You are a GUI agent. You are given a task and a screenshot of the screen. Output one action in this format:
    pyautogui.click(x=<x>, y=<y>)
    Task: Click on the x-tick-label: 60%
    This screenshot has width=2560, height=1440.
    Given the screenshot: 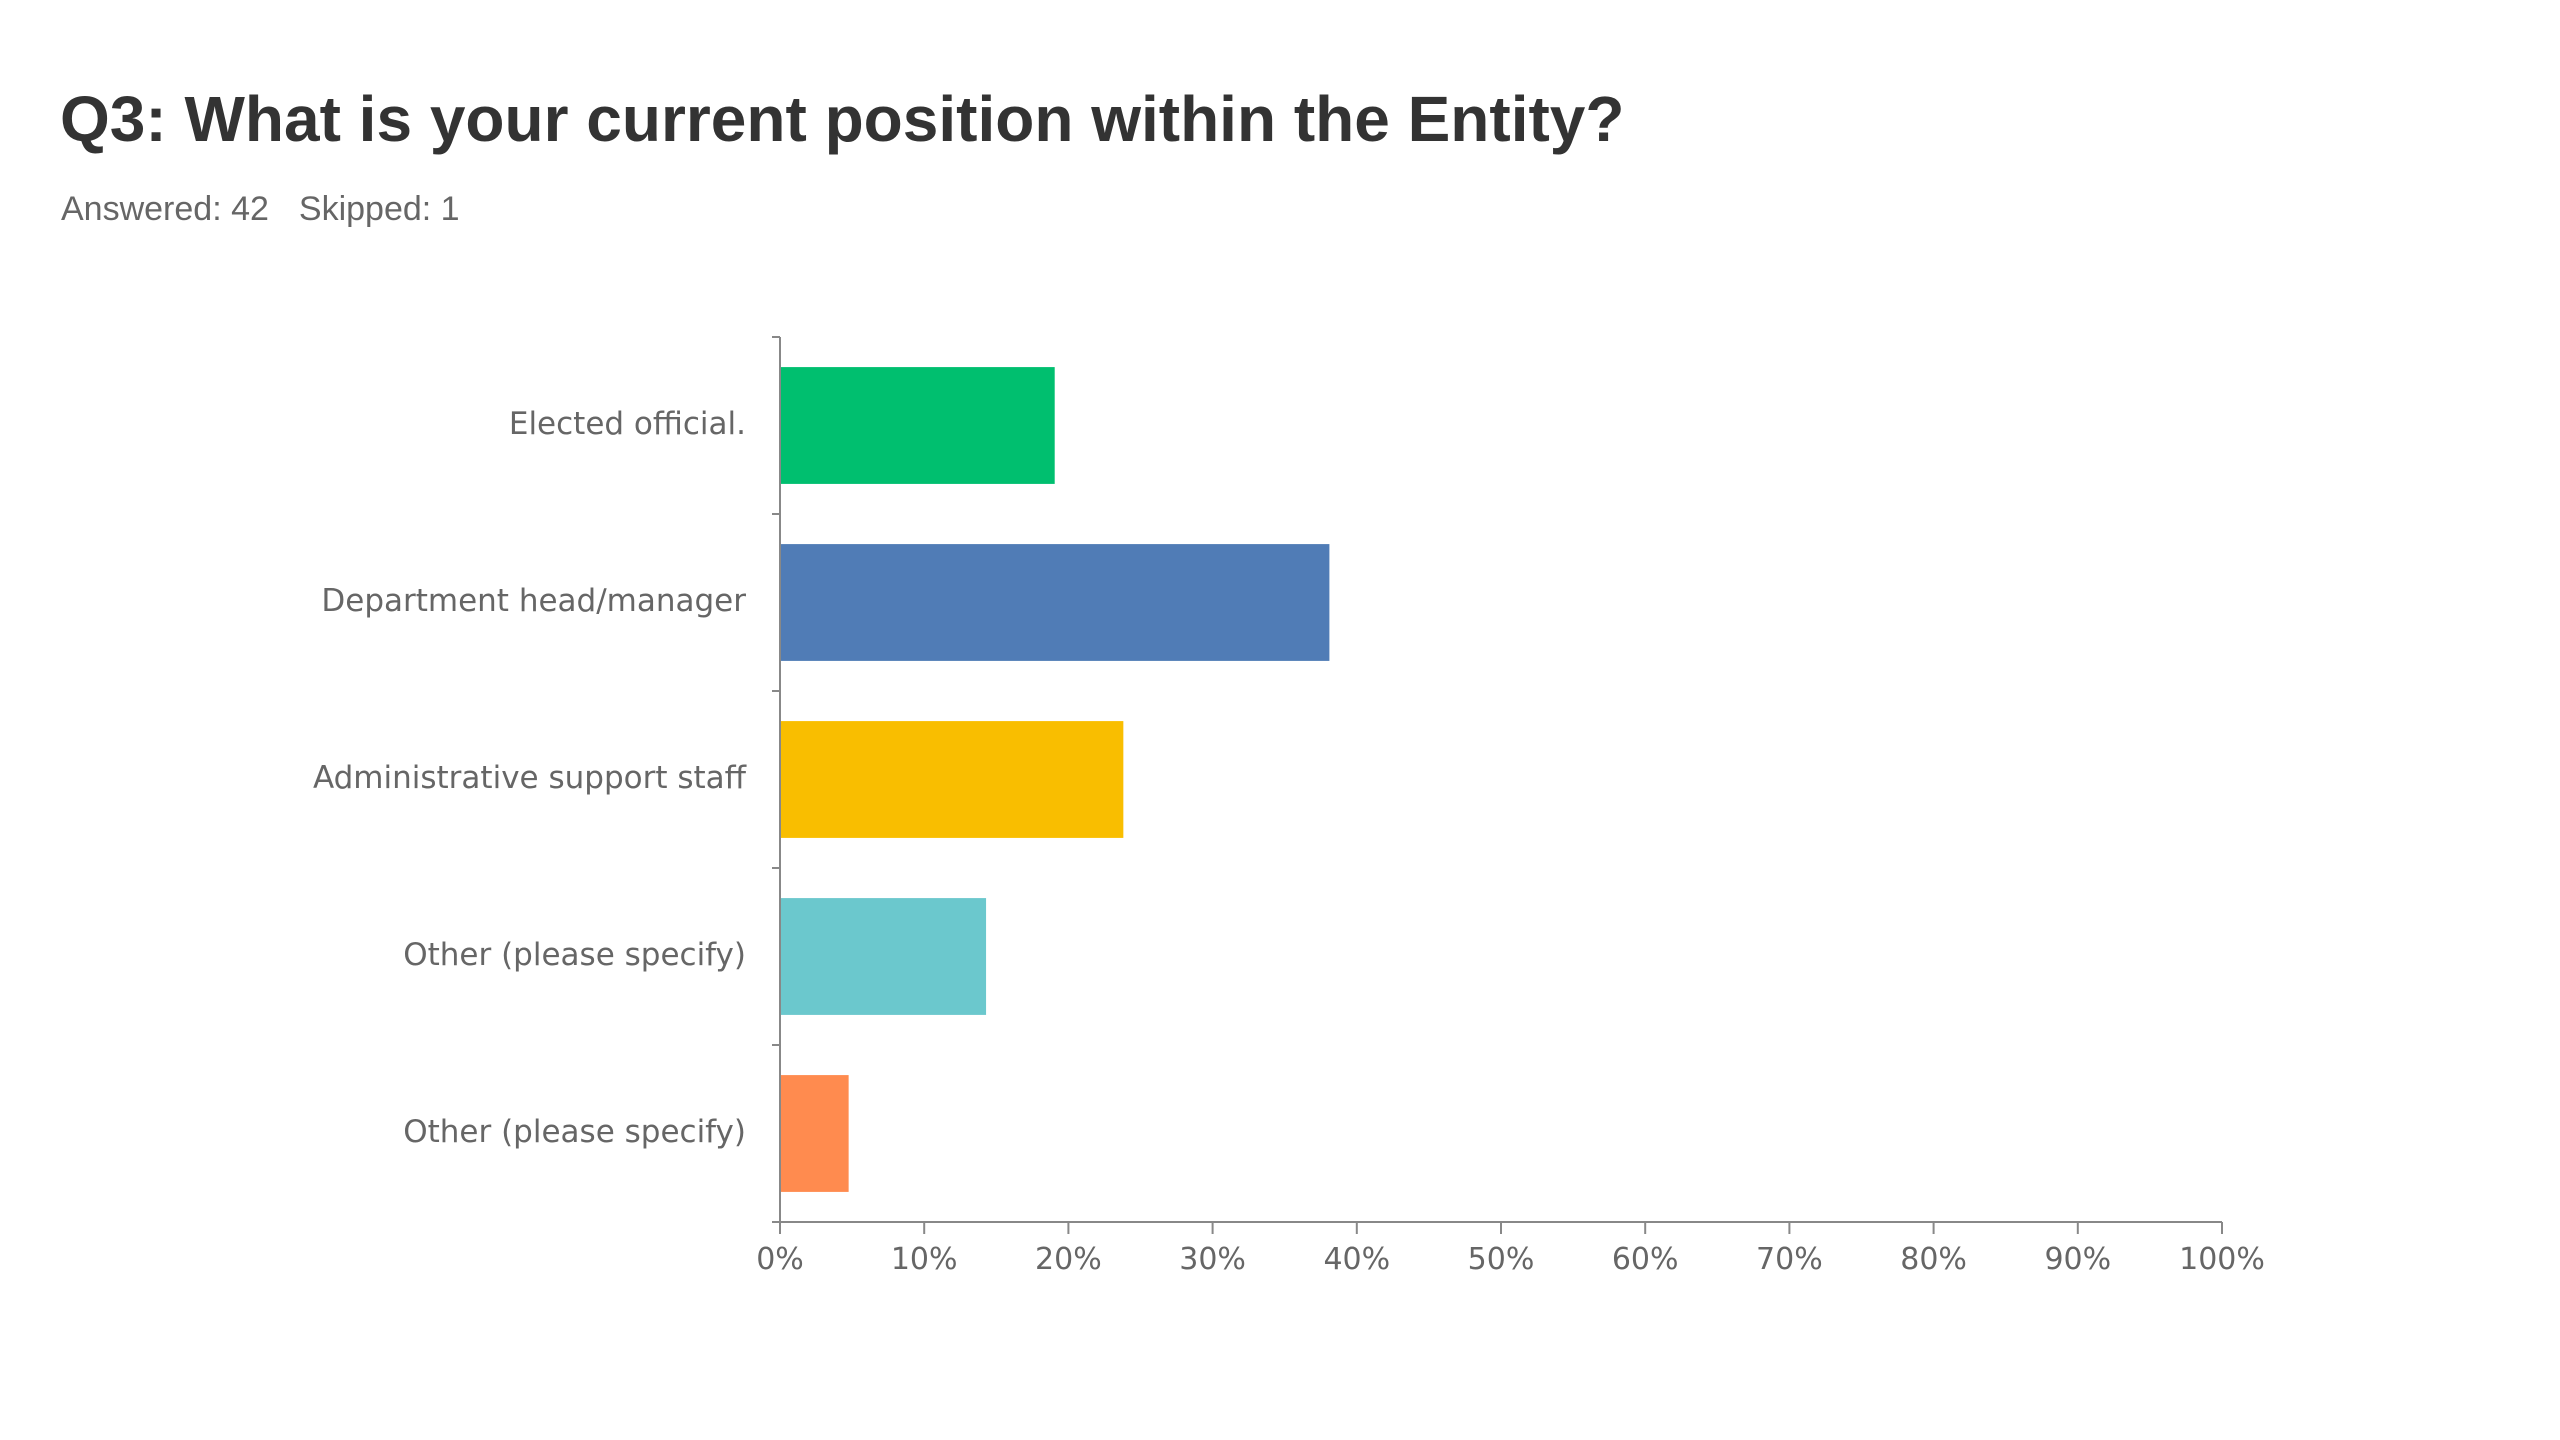 What is the action you would take?
    pyautogui.click(x=1645, y=1259)
    